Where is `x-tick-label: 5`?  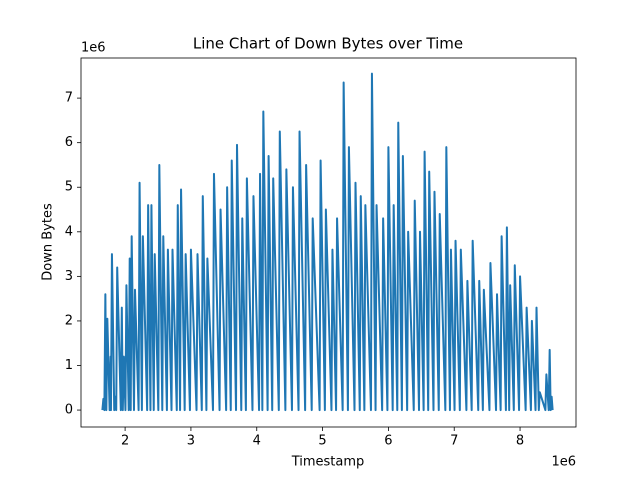 x-tick-label: 5 is located at coordinates (322, 441).